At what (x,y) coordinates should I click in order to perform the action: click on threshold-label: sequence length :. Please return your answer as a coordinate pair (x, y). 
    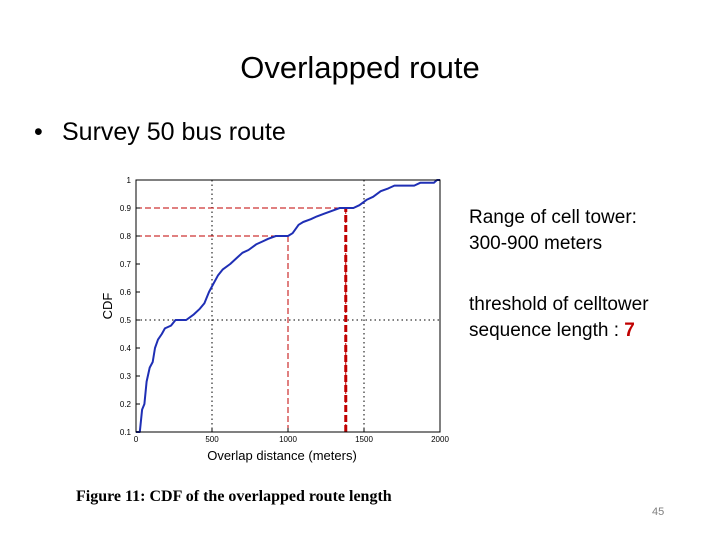
    Looking at the image, I should click on (547, 330).